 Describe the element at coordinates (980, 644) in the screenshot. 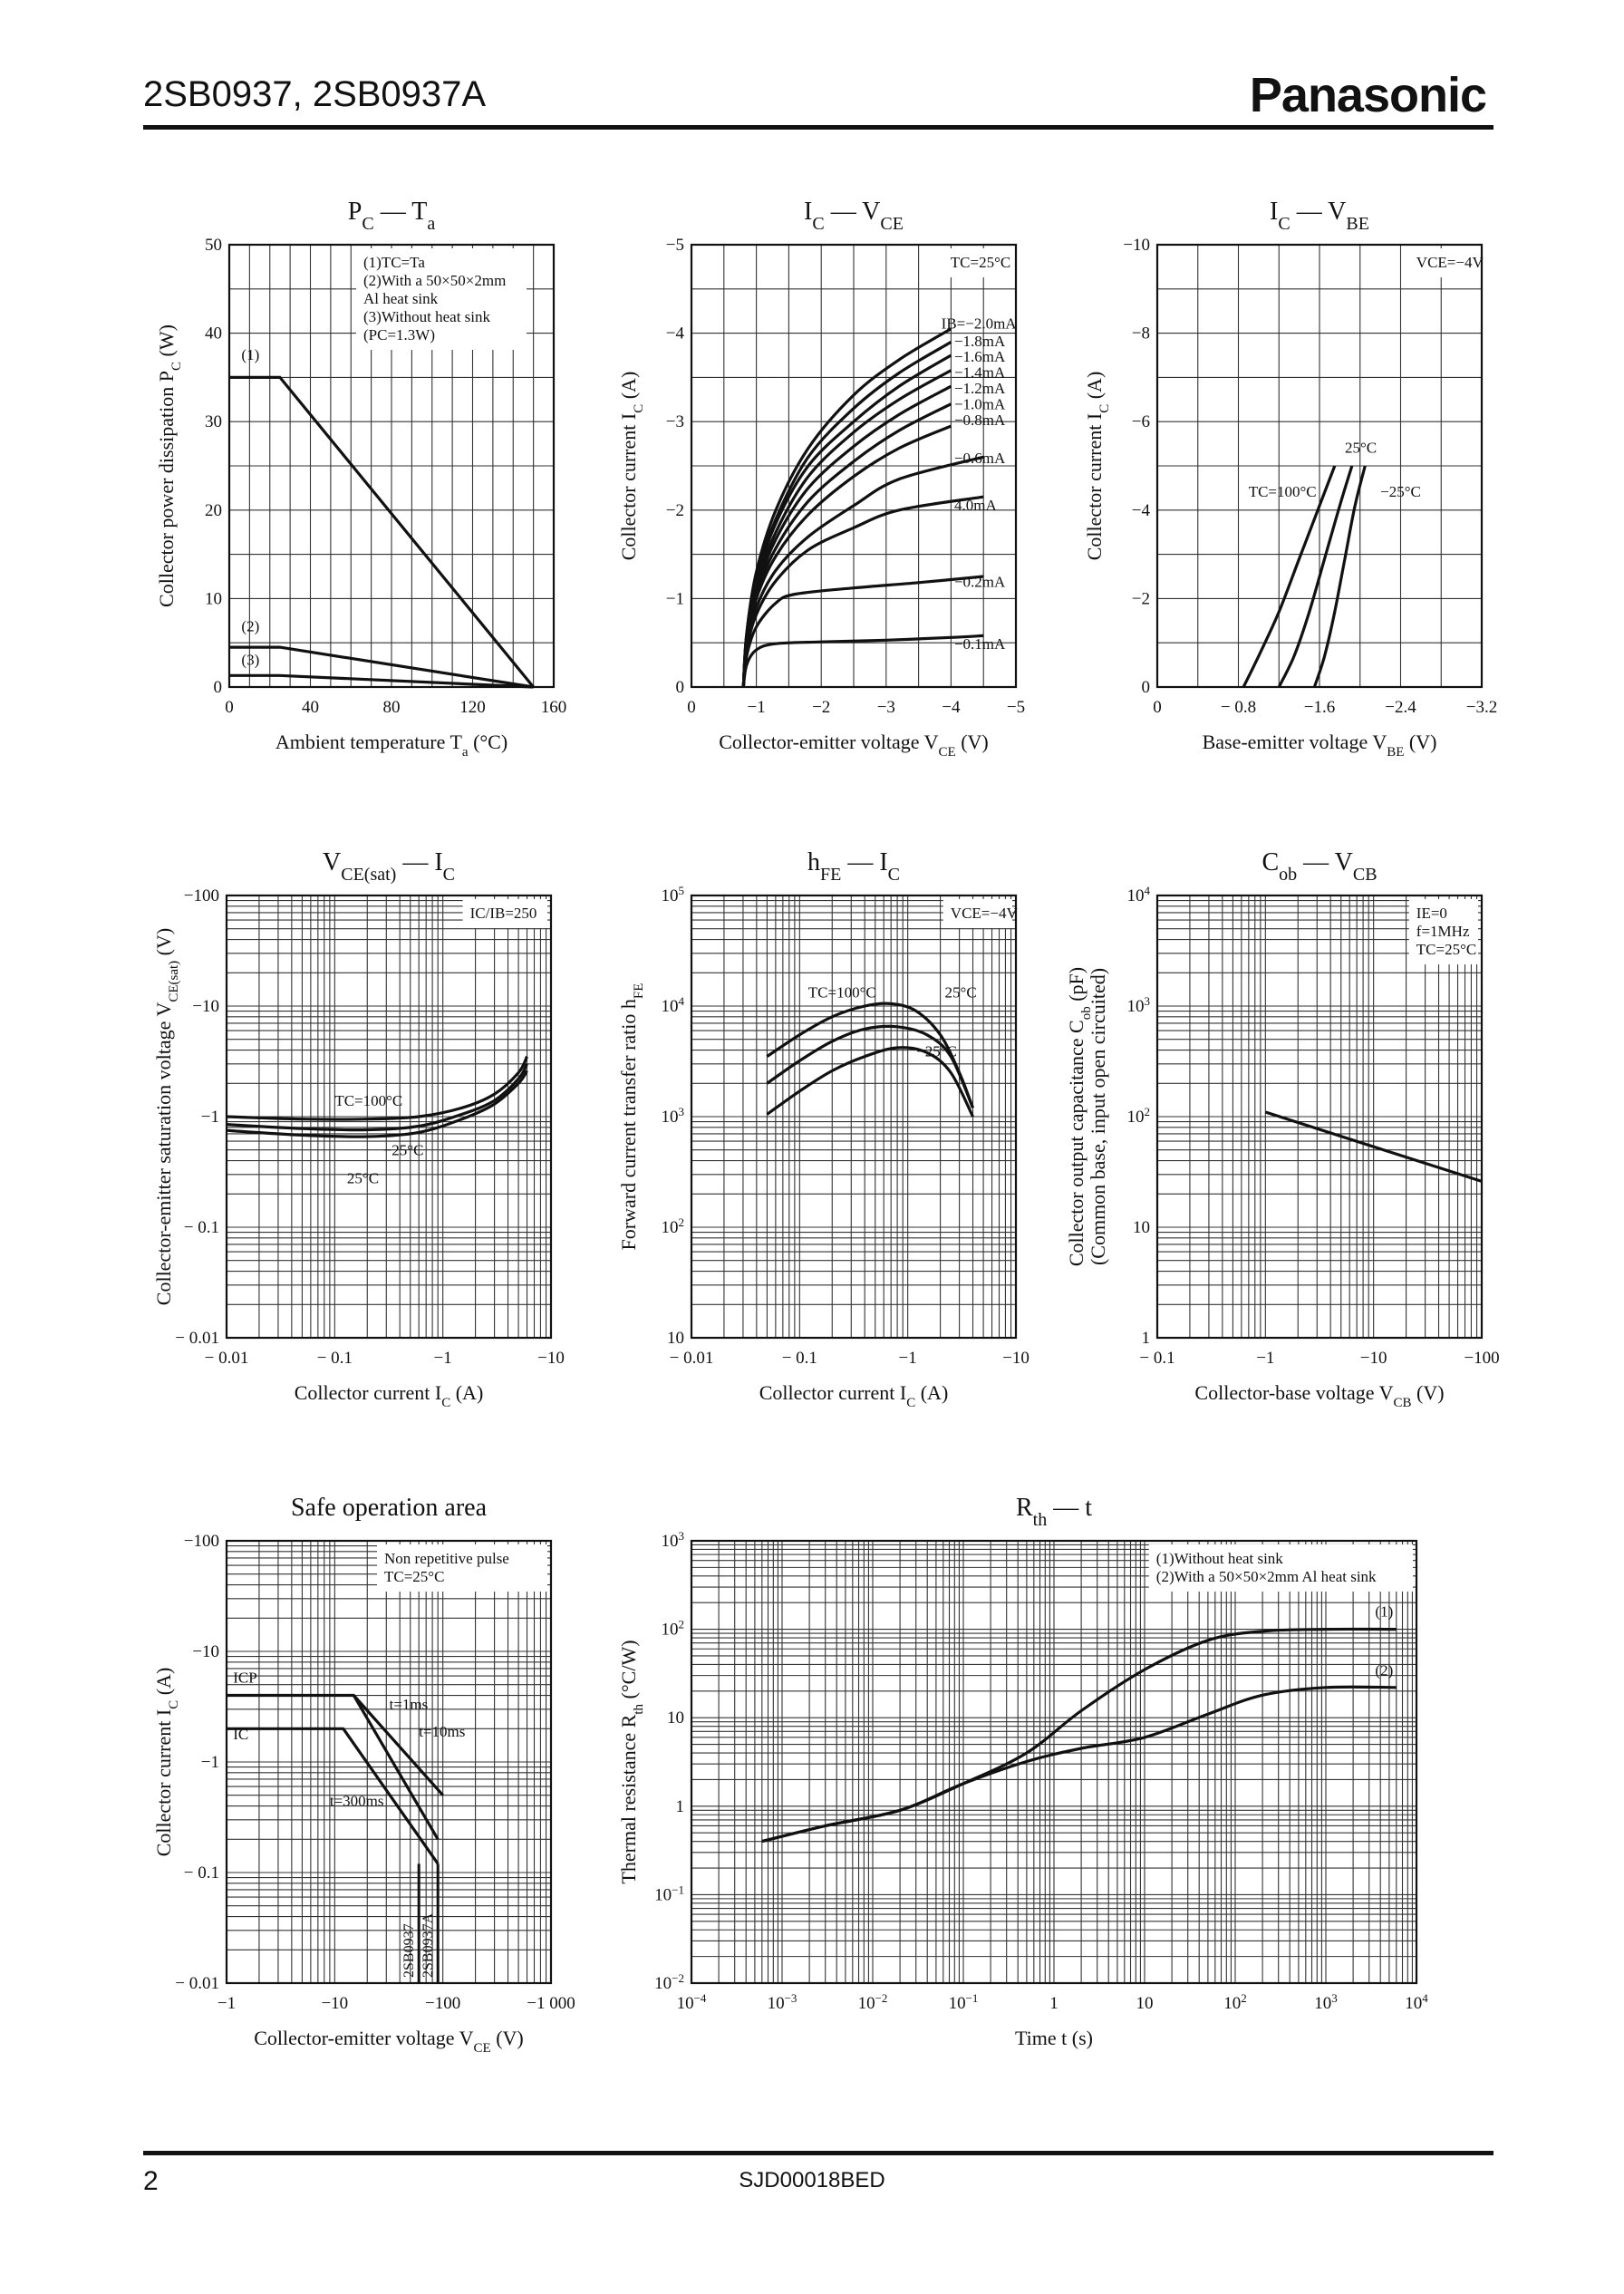

I see `data-label: −0.1mA` at that location.